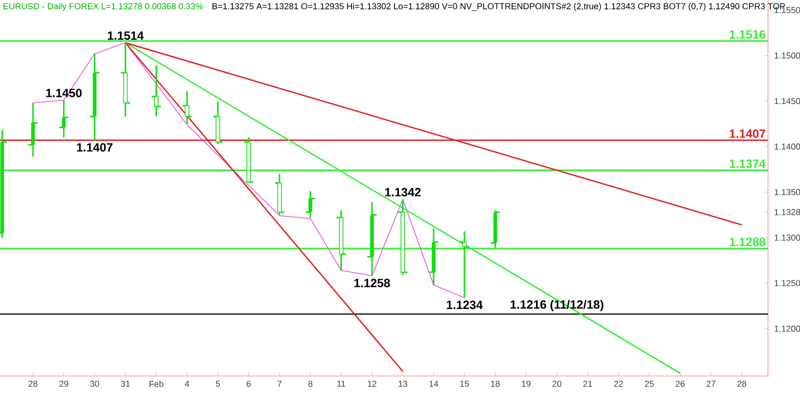 The width and height of the screenshot is (800, 402). What do you see at coordinates (649, 383) in the screenshot?
I see `x-tick-label: 25` at bounding box center [649, 383].